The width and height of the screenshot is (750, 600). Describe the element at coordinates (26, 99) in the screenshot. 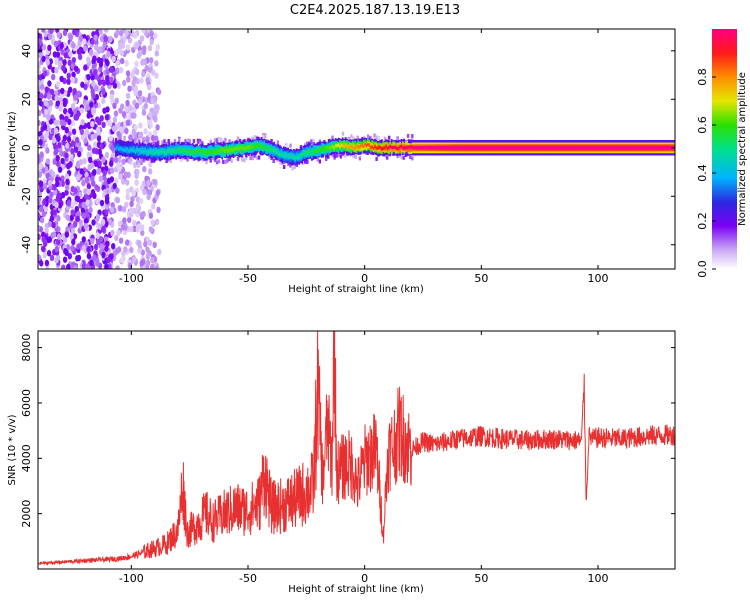

I see `y-tick-label: 20` at that location.